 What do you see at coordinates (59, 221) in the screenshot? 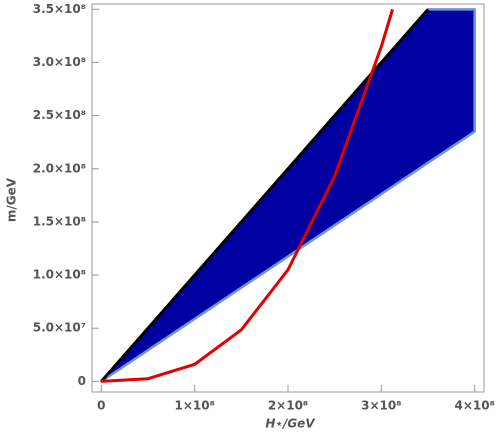
I see `y-tick-label: 1.5×10⁸` at bounding box center [59, 221].